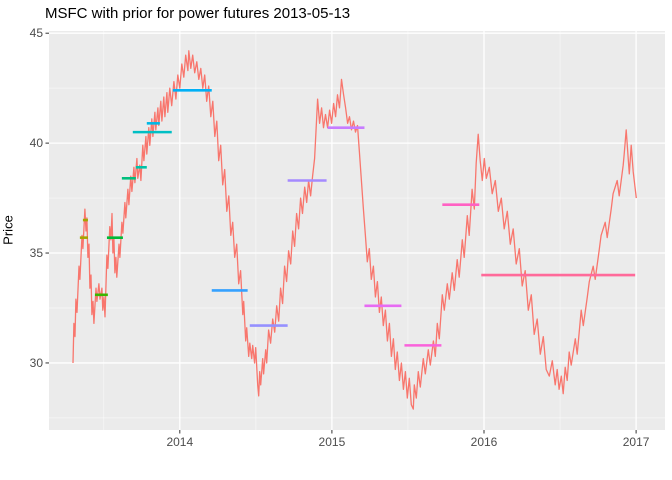 This screenshot has width=672, height=480. What do you see at coordinates (37, 363) in the screenshot?
I see `y-tick-label: 30` at bounding box center [37, 363].